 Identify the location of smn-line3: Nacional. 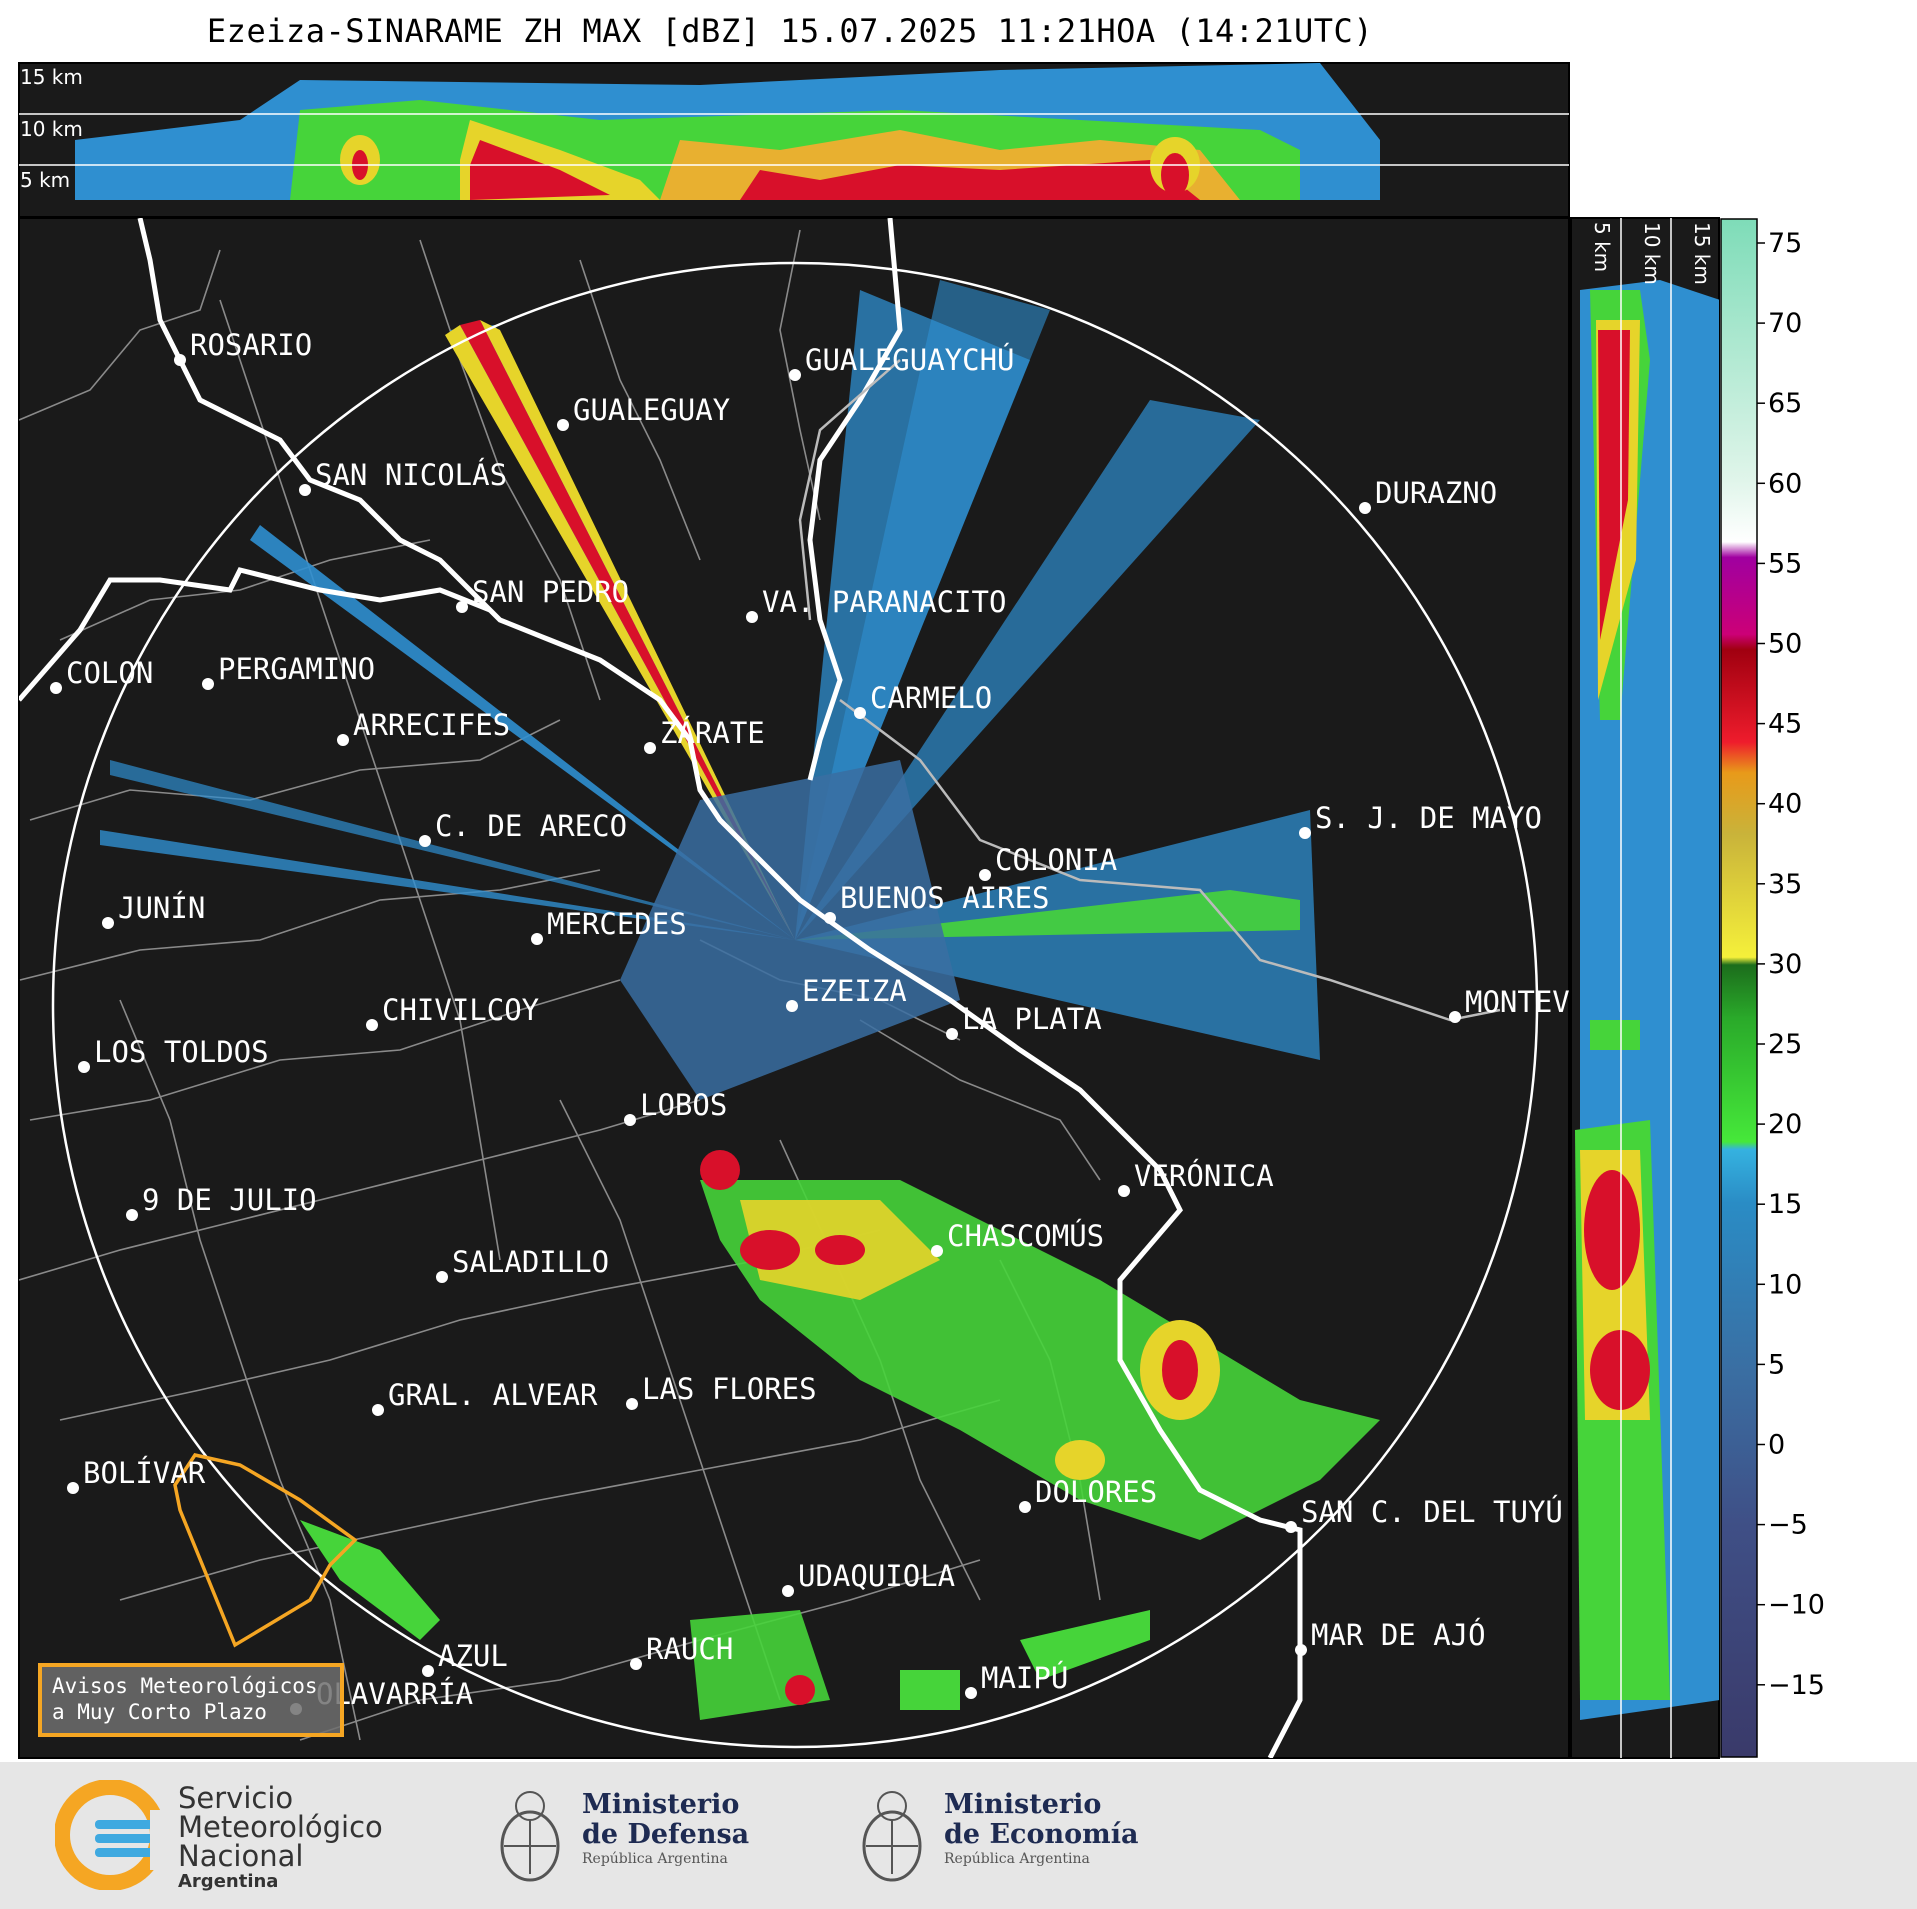
(241, 1856).